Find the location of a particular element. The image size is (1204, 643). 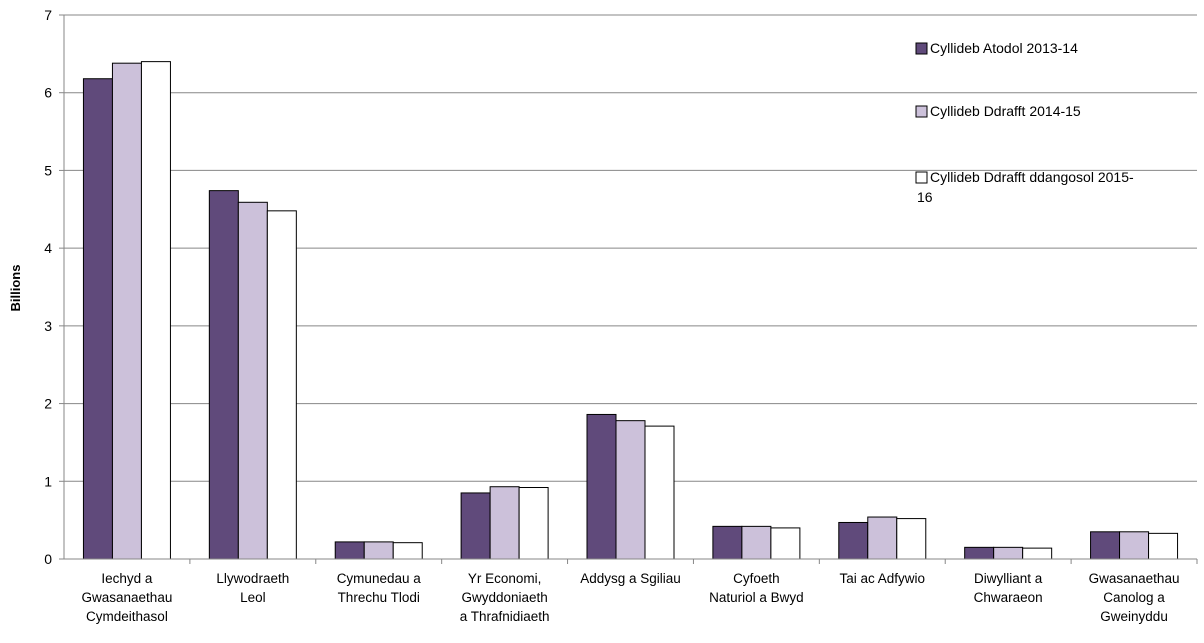

x-tick-label: Gweinyddu is located at coordinates (1134, 616).